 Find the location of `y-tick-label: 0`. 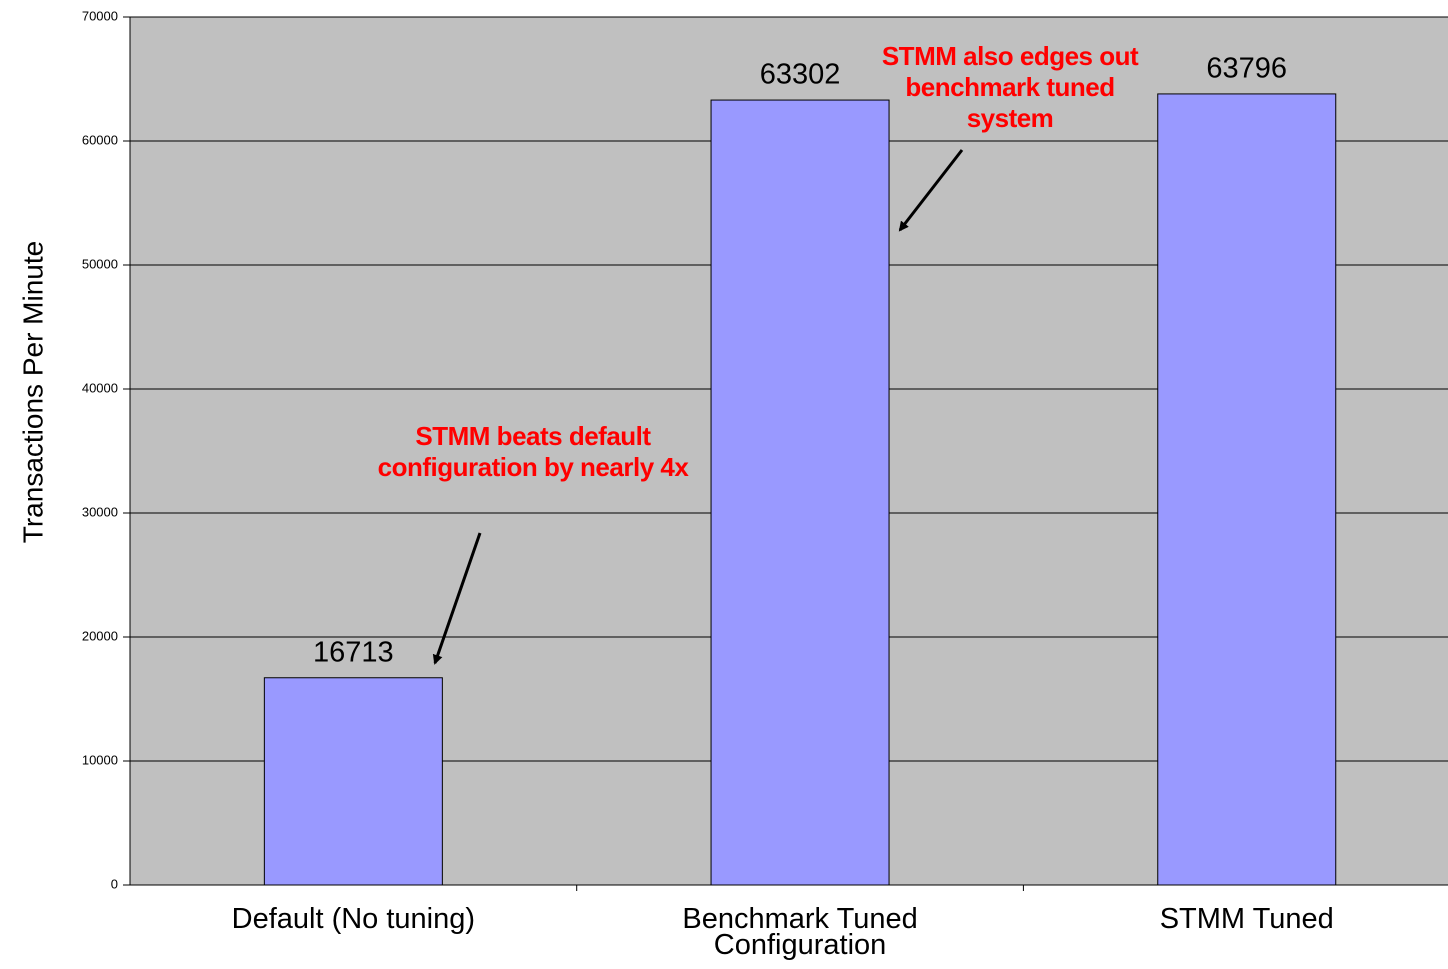

y-tick-label: 0 is located at coordinates (114, 883).